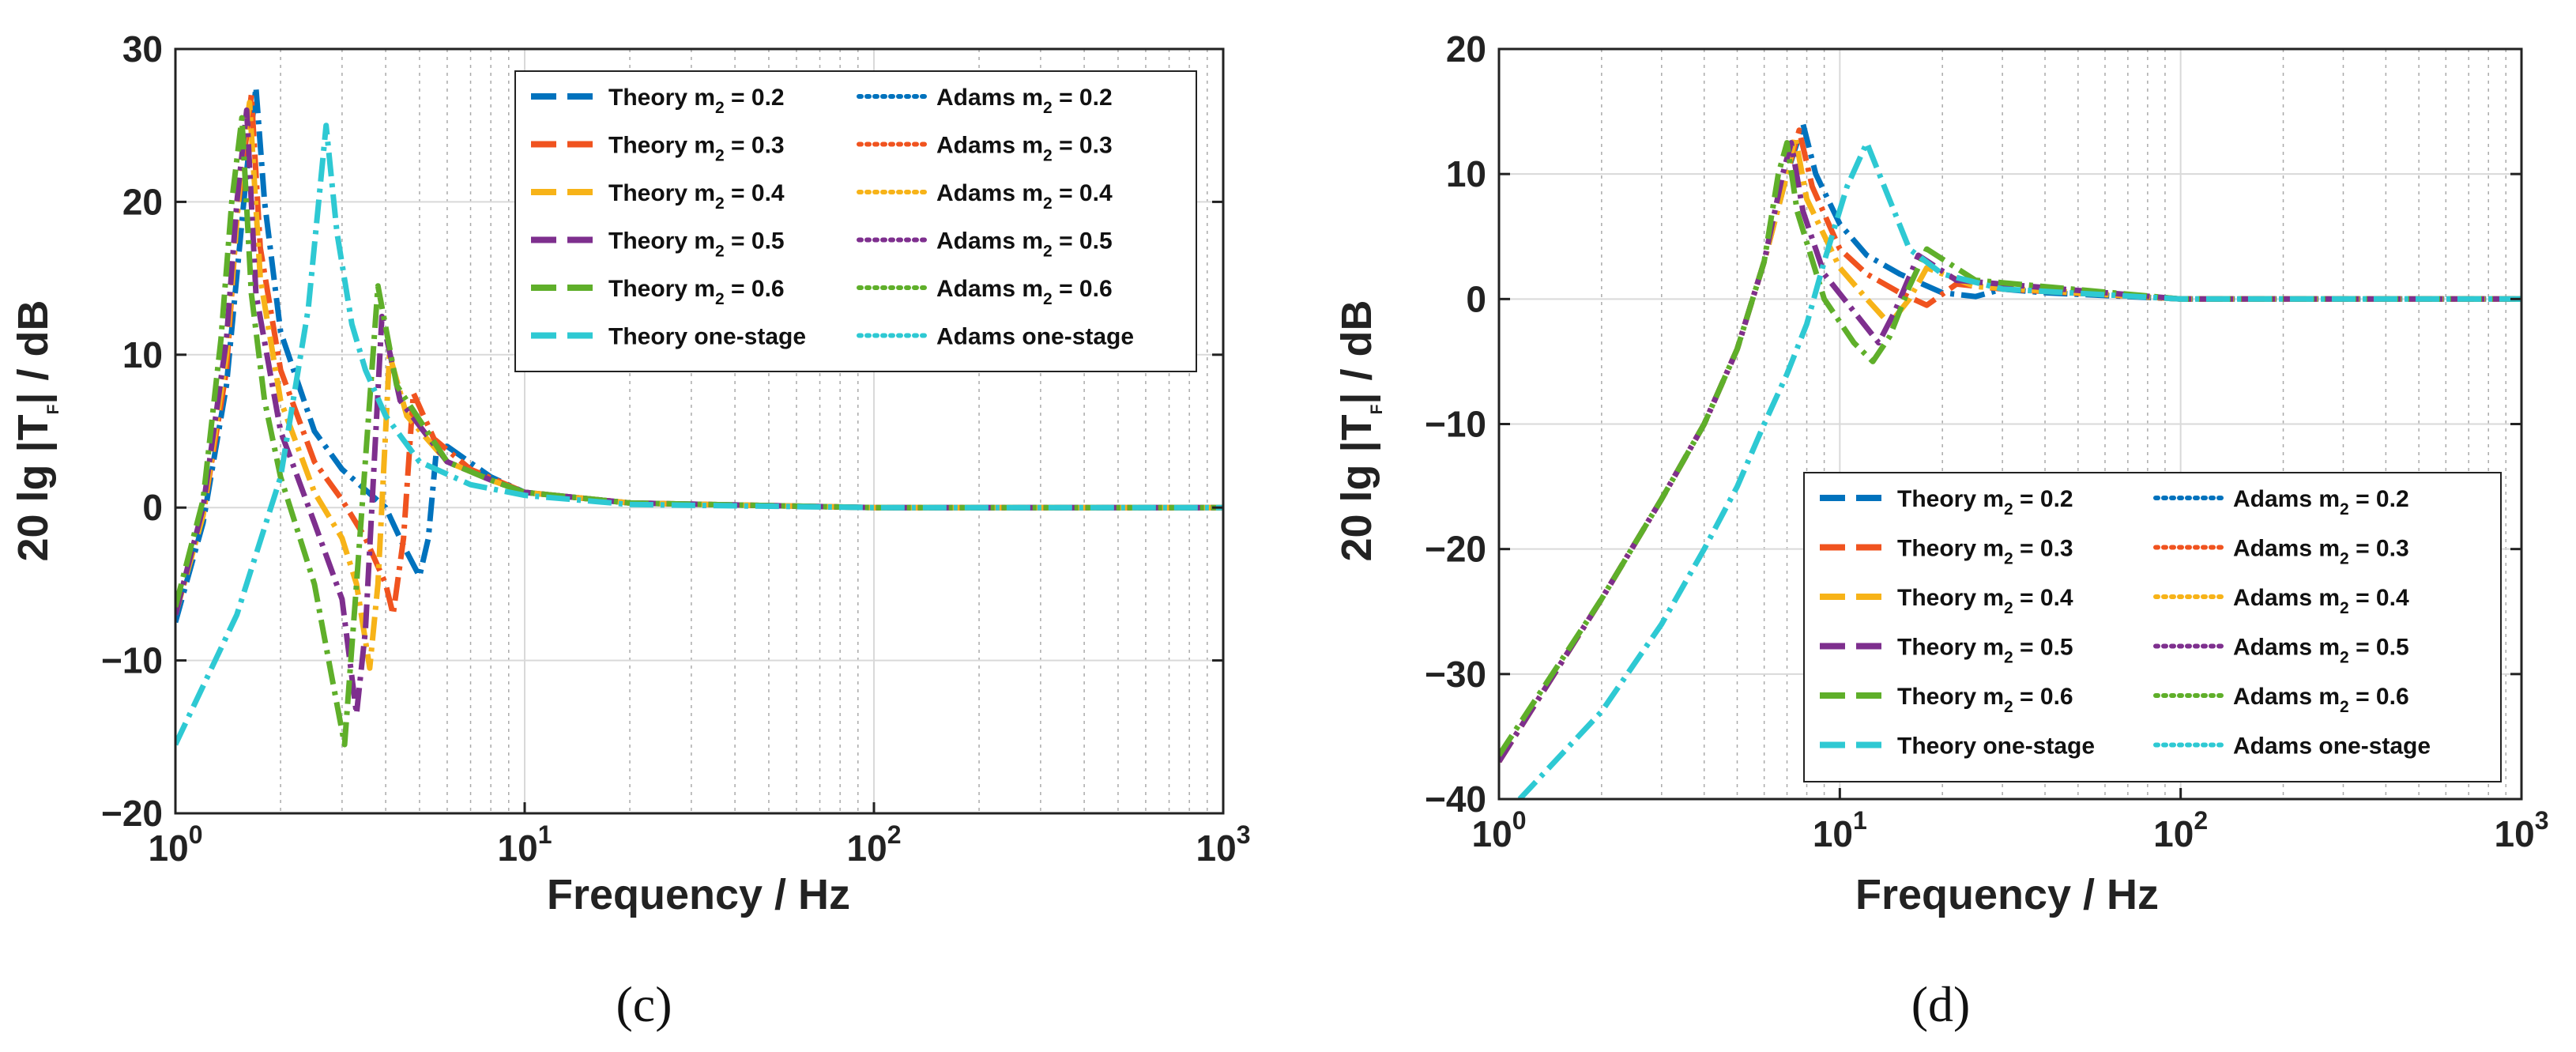 The image size is (2576, 1052). I want to click on y-tick-label: −30, so click(1455, 674).